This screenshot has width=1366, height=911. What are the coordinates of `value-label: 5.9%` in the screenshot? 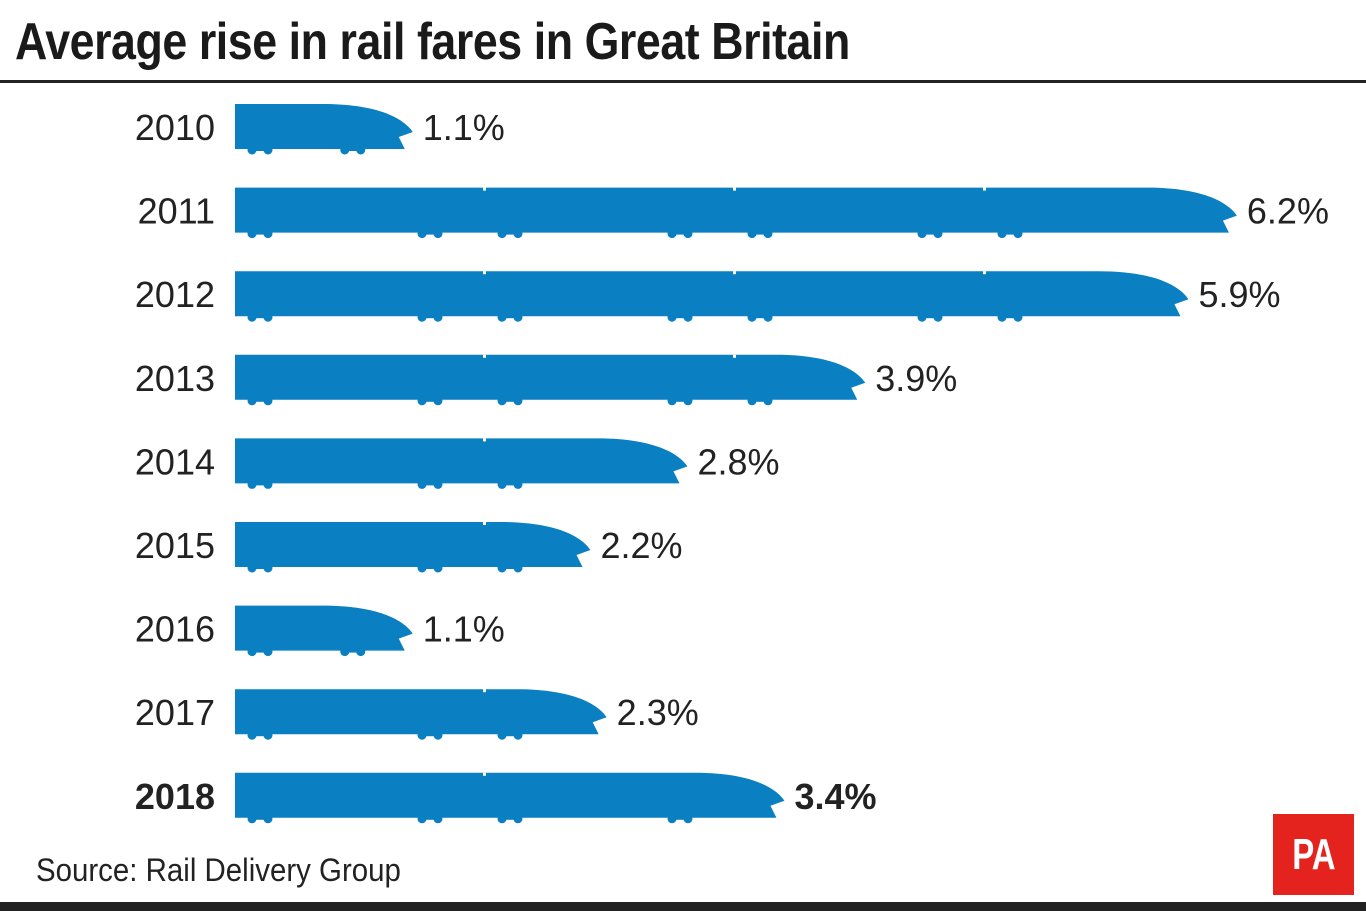 It's located at (1239, 294).